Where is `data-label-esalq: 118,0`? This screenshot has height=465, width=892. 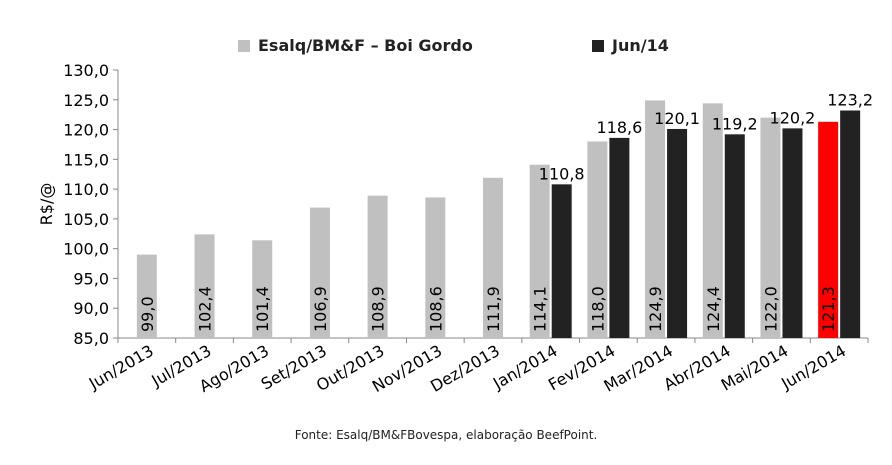 data-label-esalq: 118,0 is located at coordinates (597, 309).